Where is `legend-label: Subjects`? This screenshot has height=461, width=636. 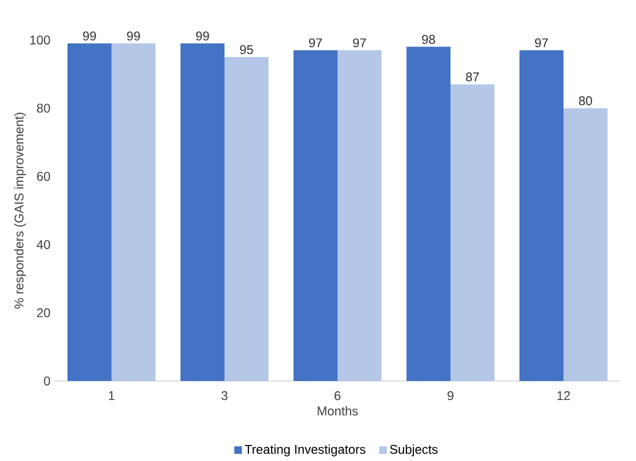 legend-label: Subjects is located at coordinates (414, 450).